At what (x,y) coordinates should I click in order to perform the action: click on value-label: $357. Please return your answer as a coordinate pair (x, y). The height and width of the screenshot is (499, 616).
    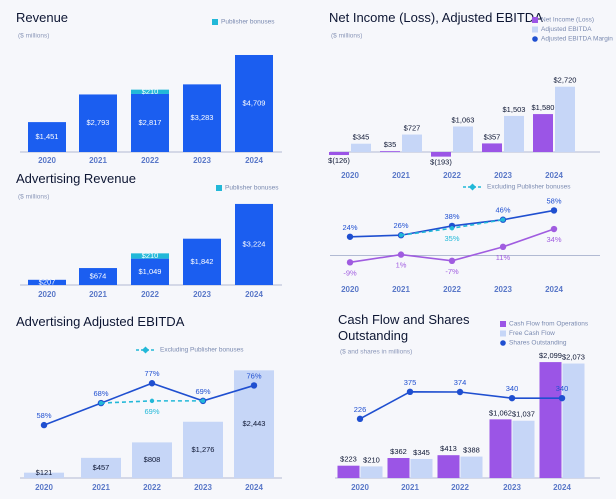
    Looking at the image, I should click on (492, 136).